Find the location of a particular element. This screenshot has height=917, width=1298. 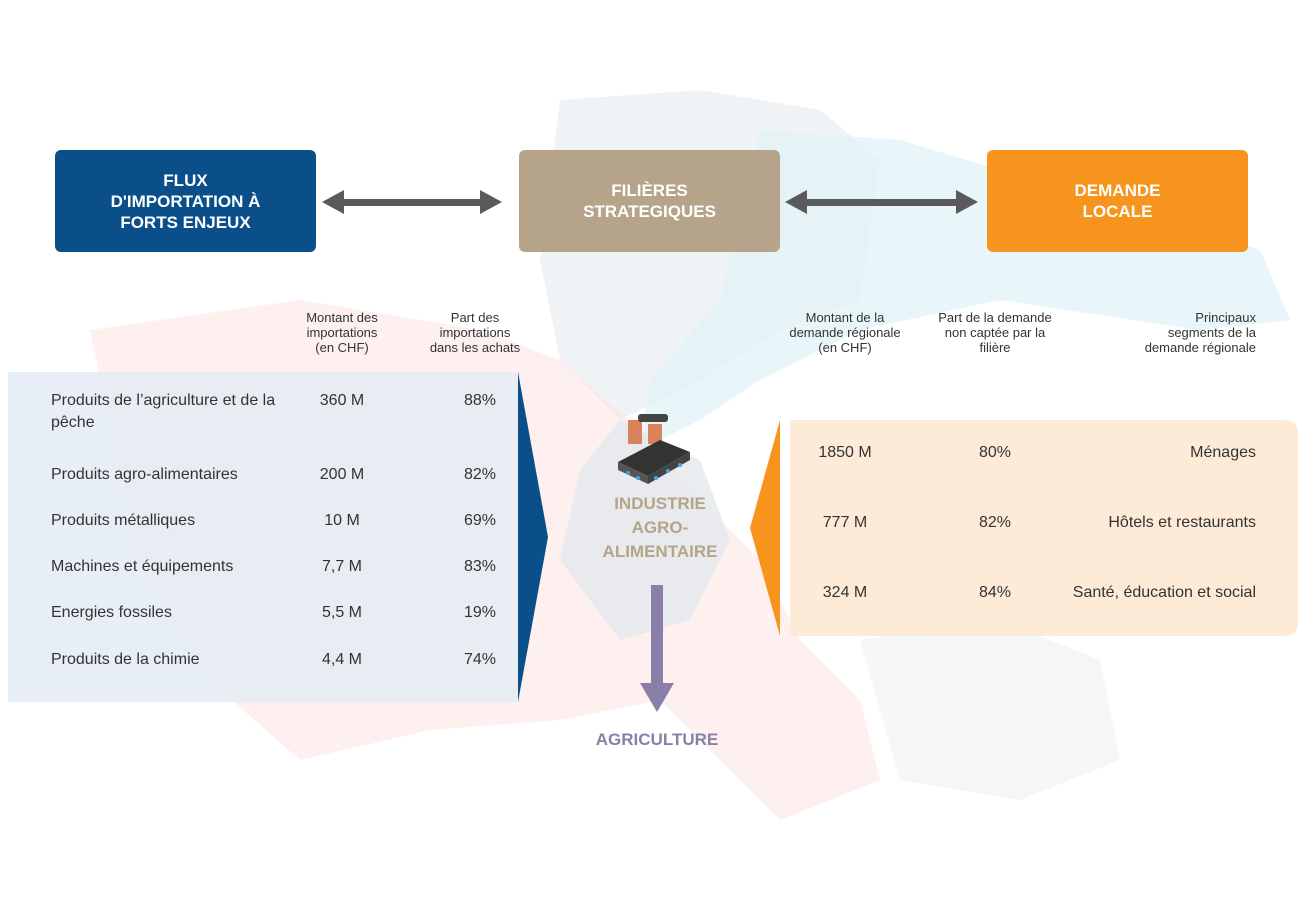

box-title: D'IMPORTATION À is located at coordinates (185, 201).